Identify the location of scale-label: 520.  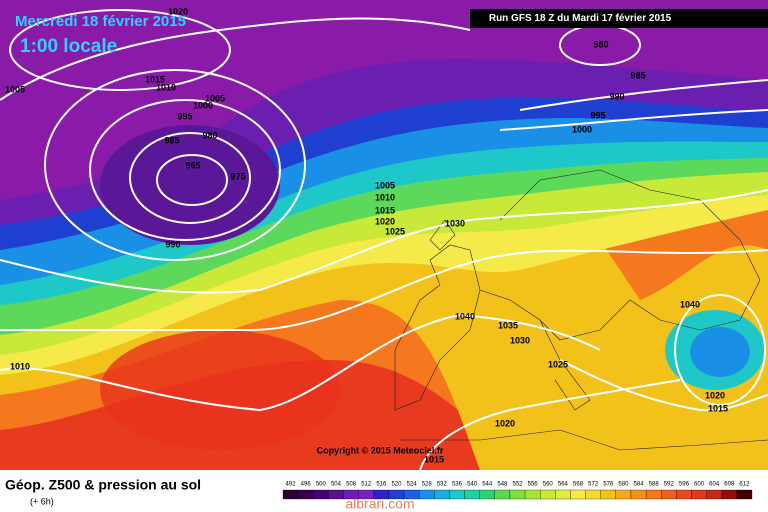
(396, 485).